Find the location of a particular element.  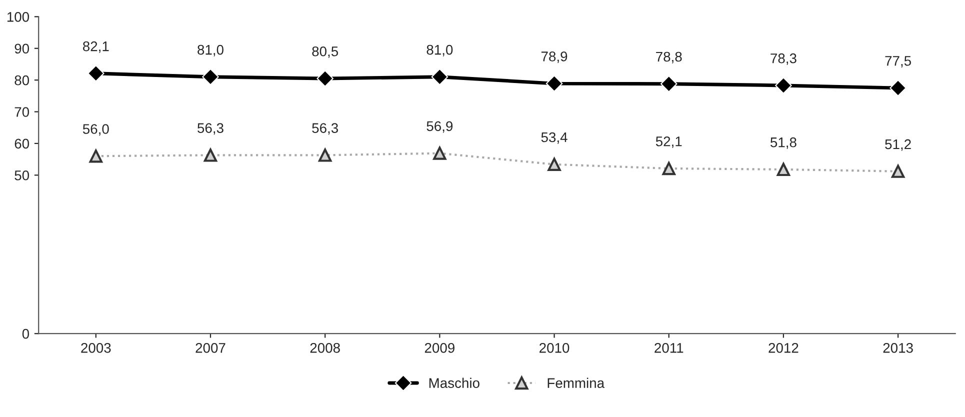

data-label: 56,0 is located at coordinates (95, 130).